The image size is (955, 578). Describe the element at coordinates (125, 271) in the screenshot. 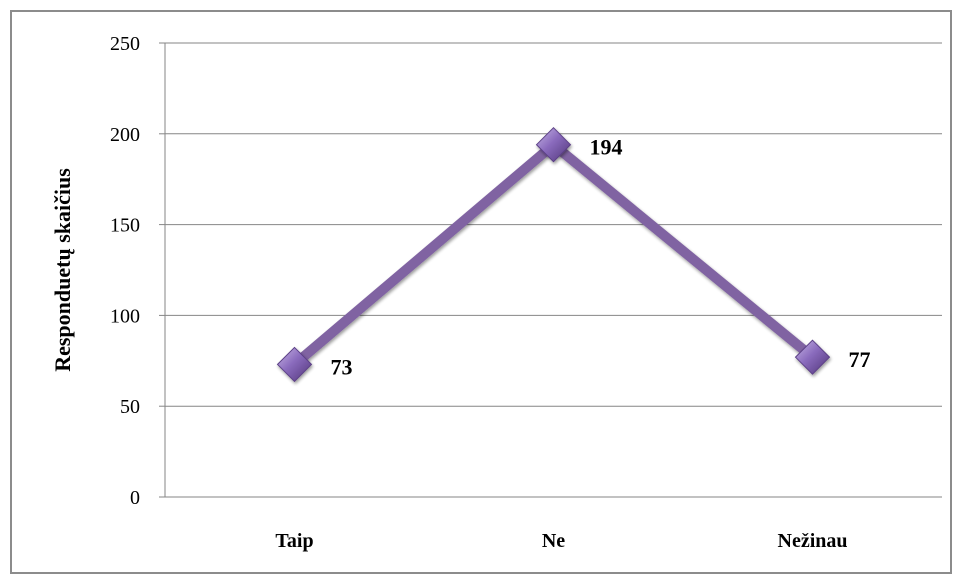

I see `y-tick-labels: 0 50 100 150 200 250` at that location.